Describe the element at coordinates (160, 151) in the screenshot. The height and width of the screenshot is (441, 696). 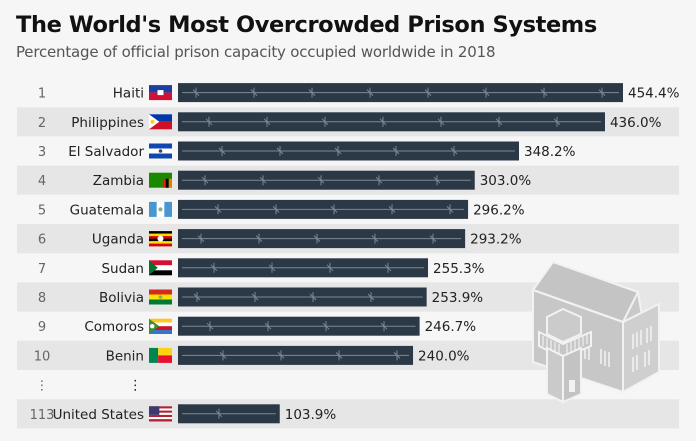
I see `el-salvador-flag-icon` at that location.